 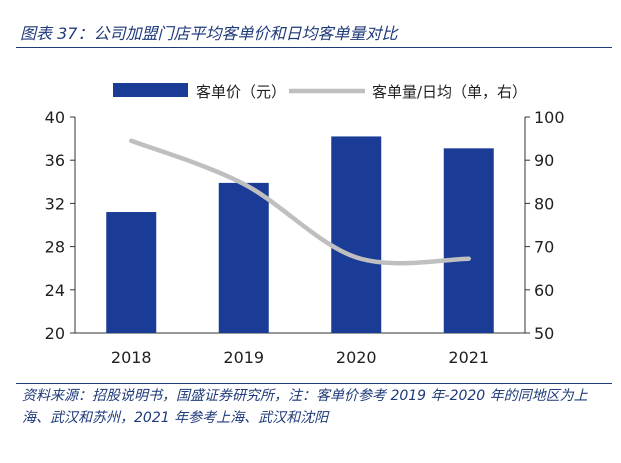 What do you see at coordinates (131, 272) in the screenshot?
I see `bar-2018` at bounding box center [131, 272].